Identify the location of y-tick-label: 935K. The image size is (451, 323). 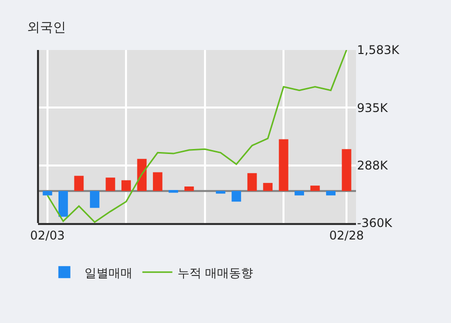
(373, 107).